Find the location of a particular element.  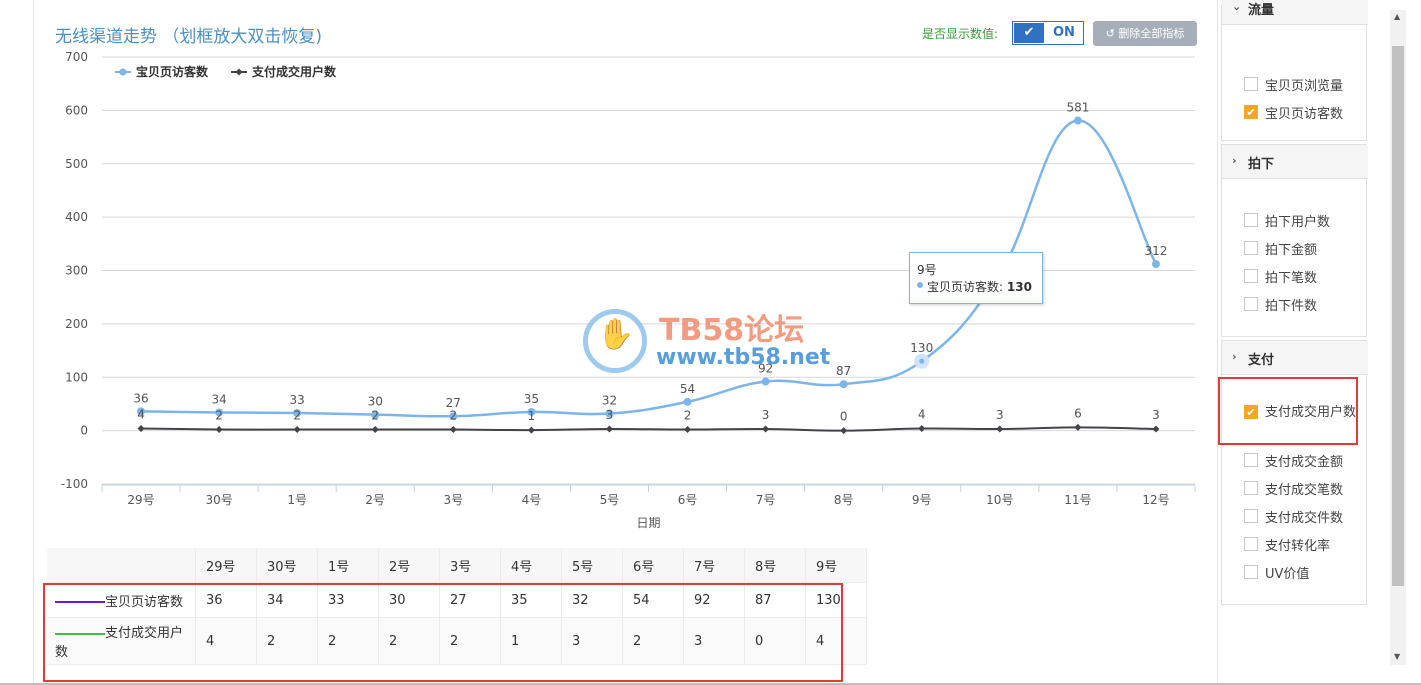

table-cell: 27 is located at coordinates (470, 600).